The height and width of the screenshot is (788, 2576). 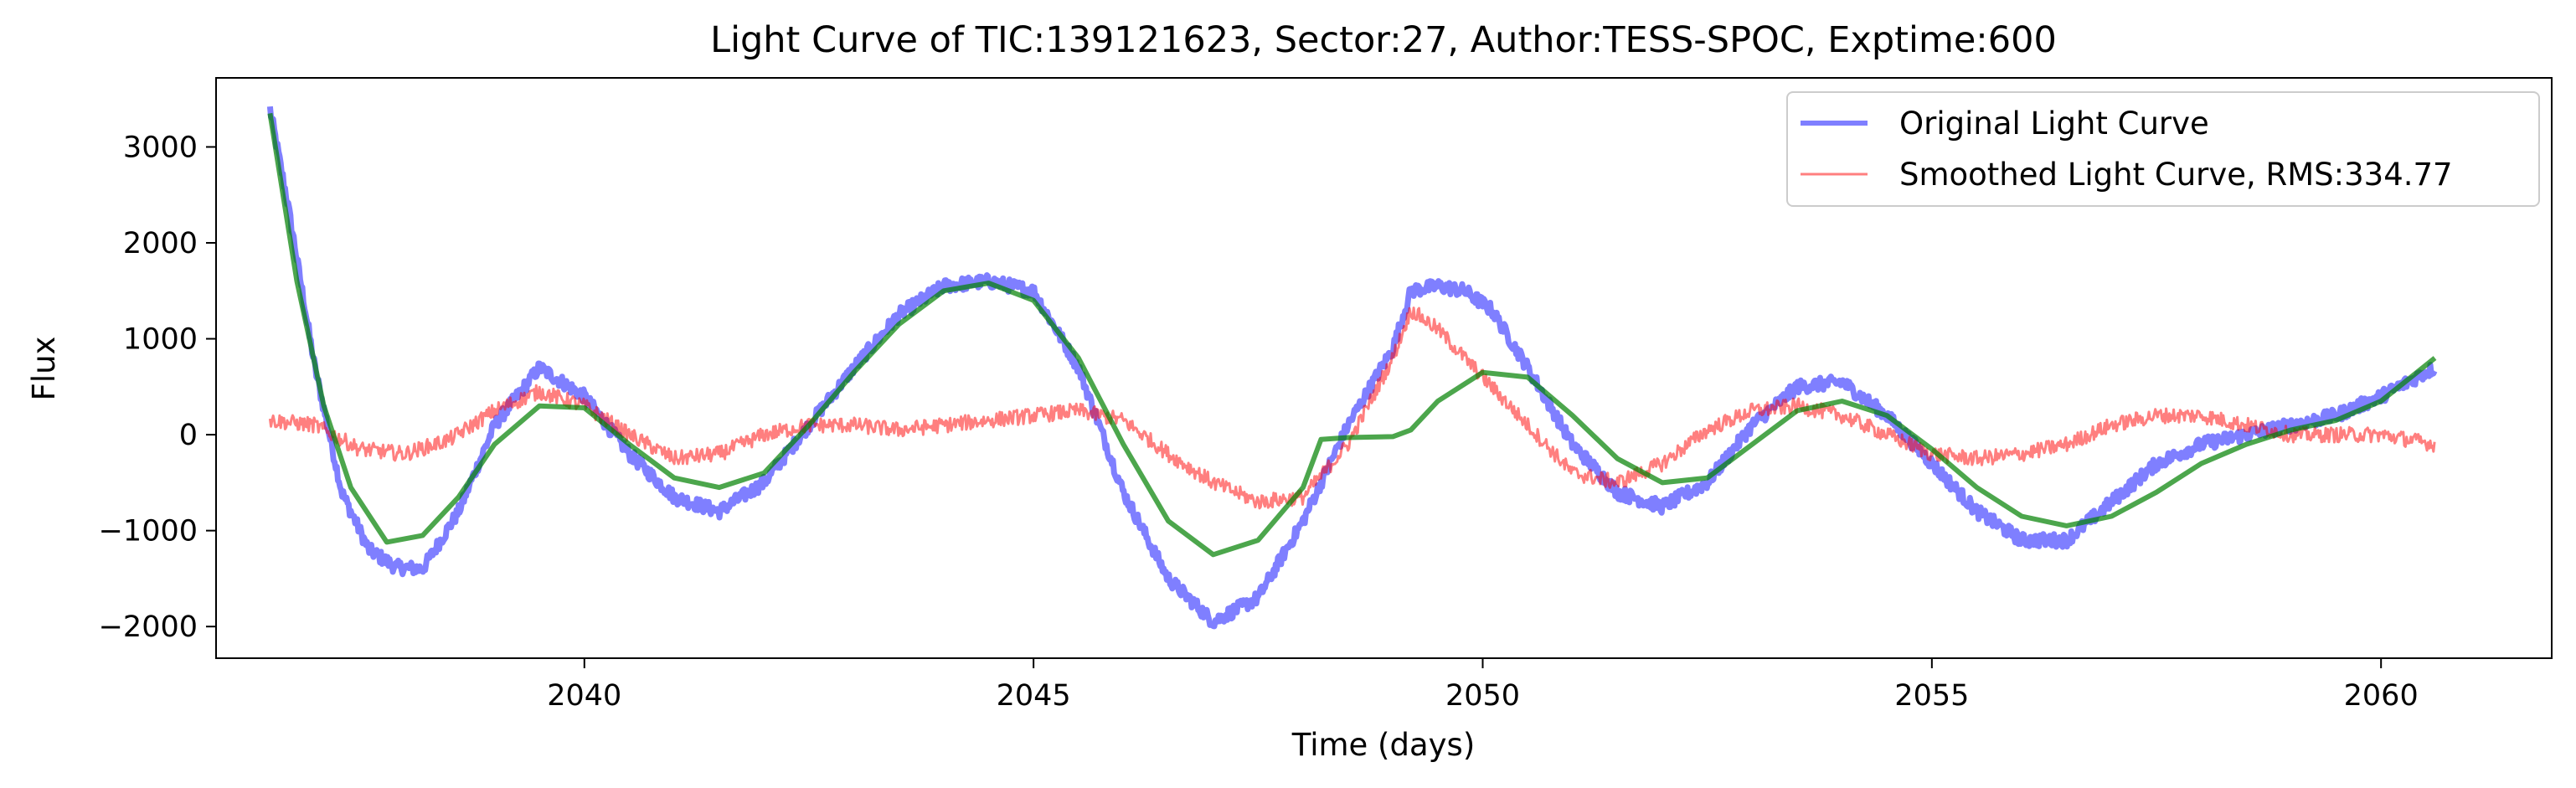 What do you see at coordinates (1931, 696) in the screenshot?
I see `x-tick-label: 2055` at bounding box center [1931, 696].